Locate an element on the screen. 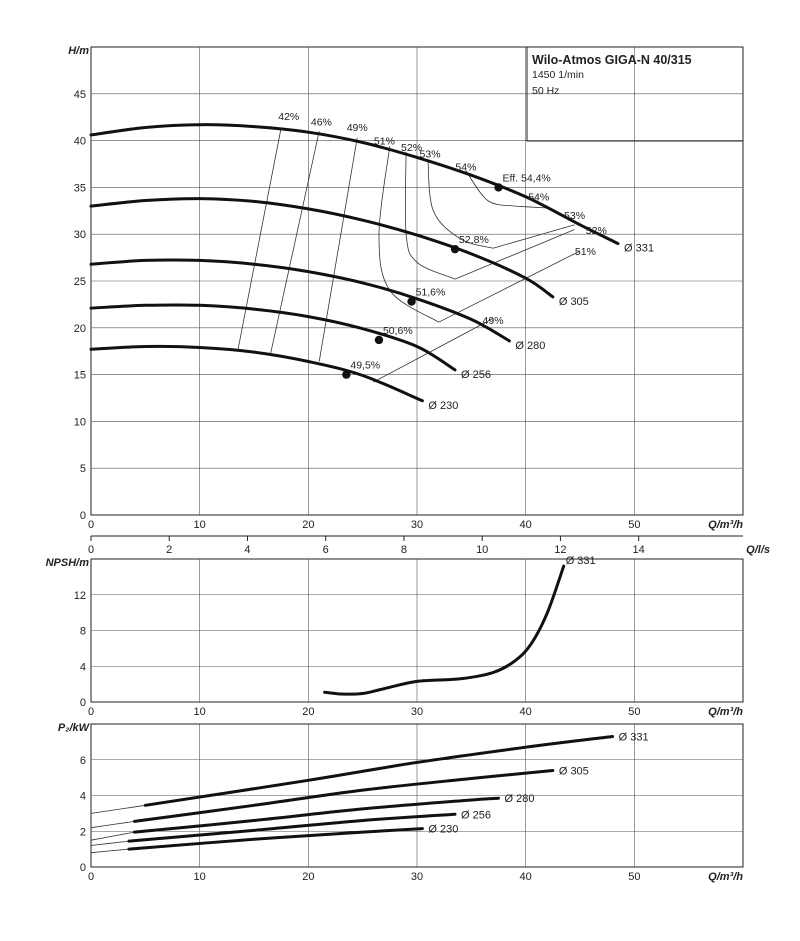 The height and width of the screenshot is (941, 800). head-x-tick-label: 30 is located at coordinates (417, 525).